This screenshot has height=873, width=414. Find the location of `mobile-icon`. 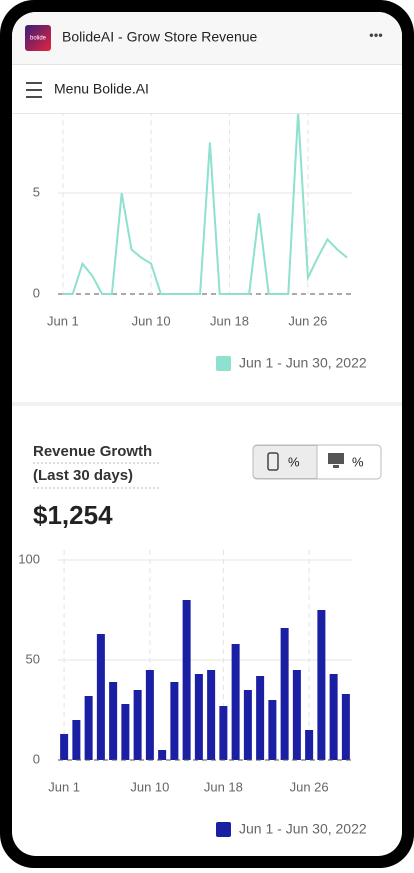

mobile-icon is located at coordinates (273, 461).